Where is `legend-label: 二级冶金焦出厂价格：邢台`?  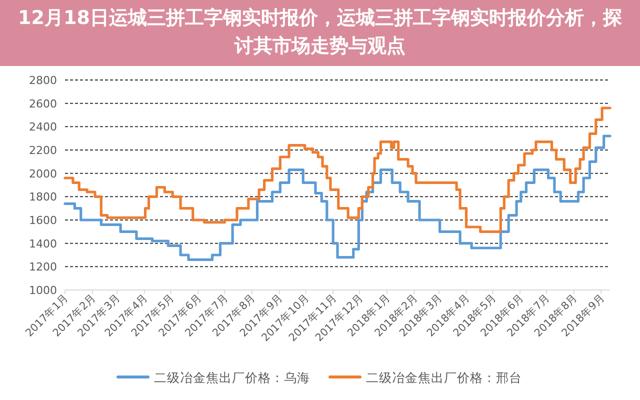 legend-label: 二级冶金焦出厂价格：邢台 is located at coordinates (444, 377).